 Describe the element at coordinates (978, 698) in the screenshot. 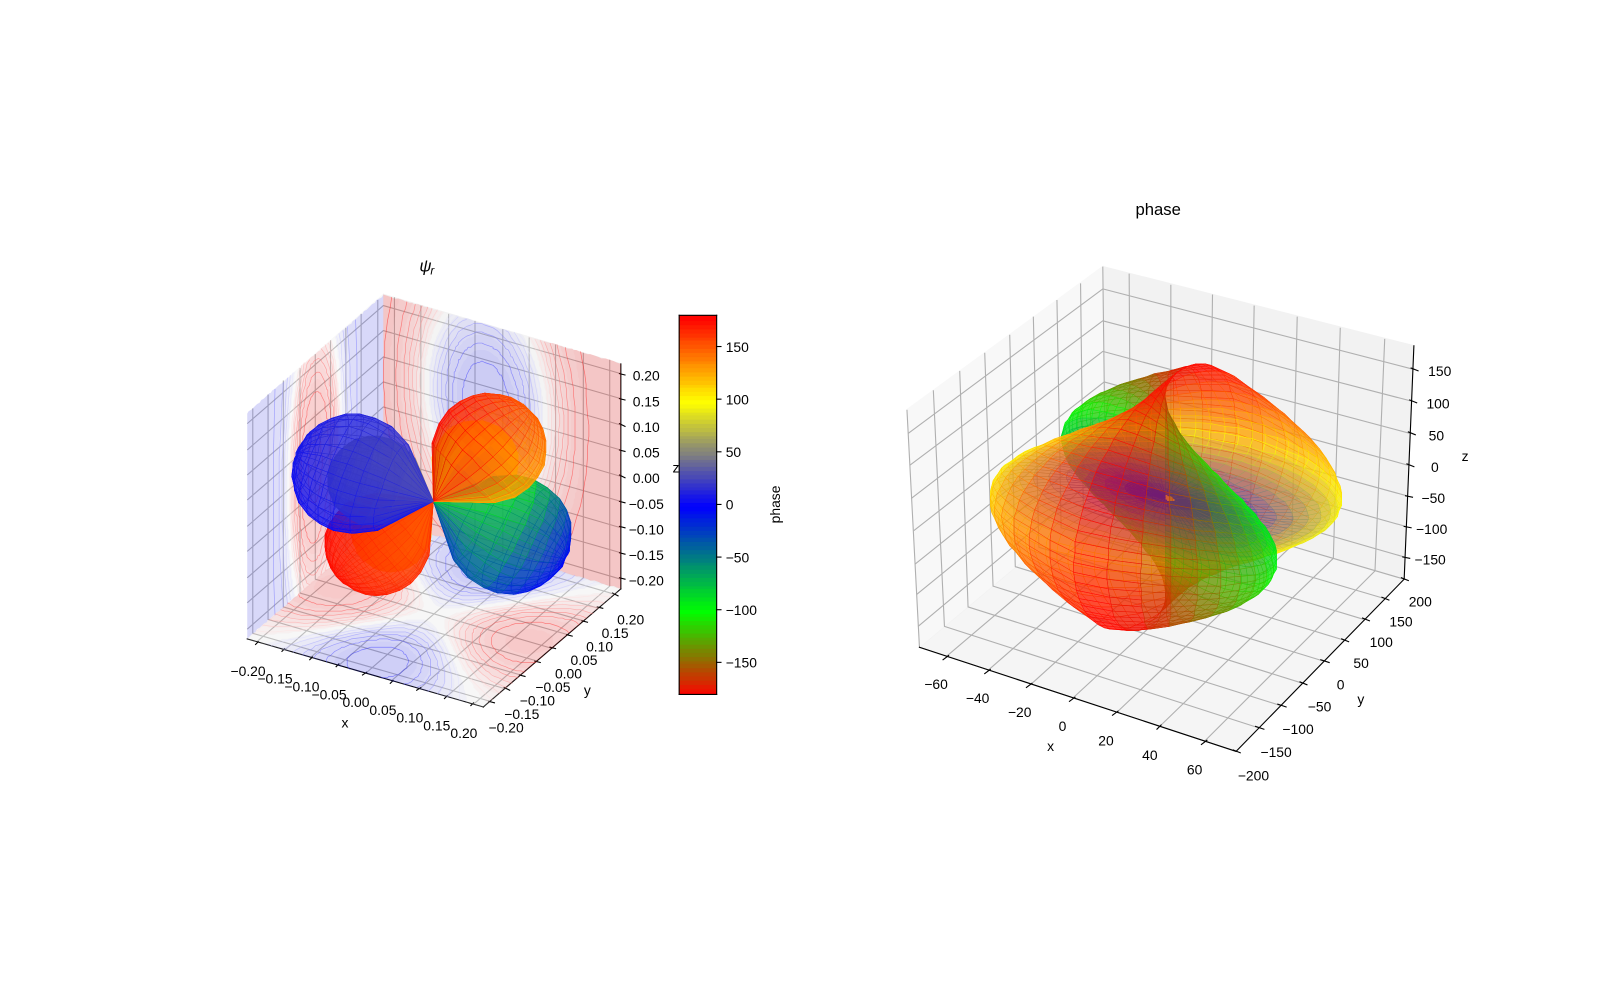

I see `svg-text: −40` at that location.